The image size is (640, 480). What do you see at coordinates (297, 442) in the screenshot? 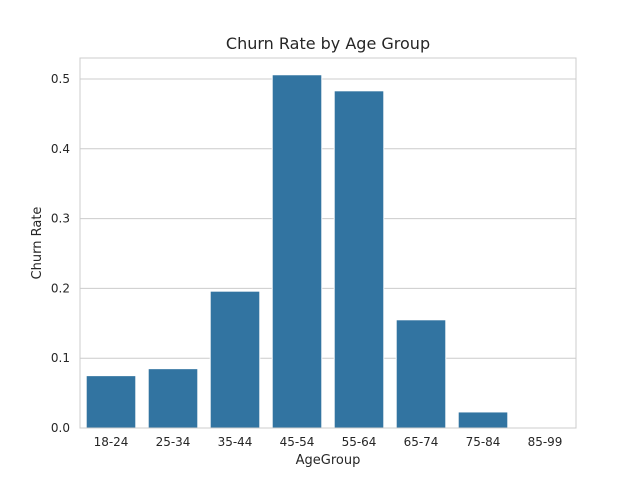
I see `x-tick-label: 45-54` at bounding box center [297, 442].